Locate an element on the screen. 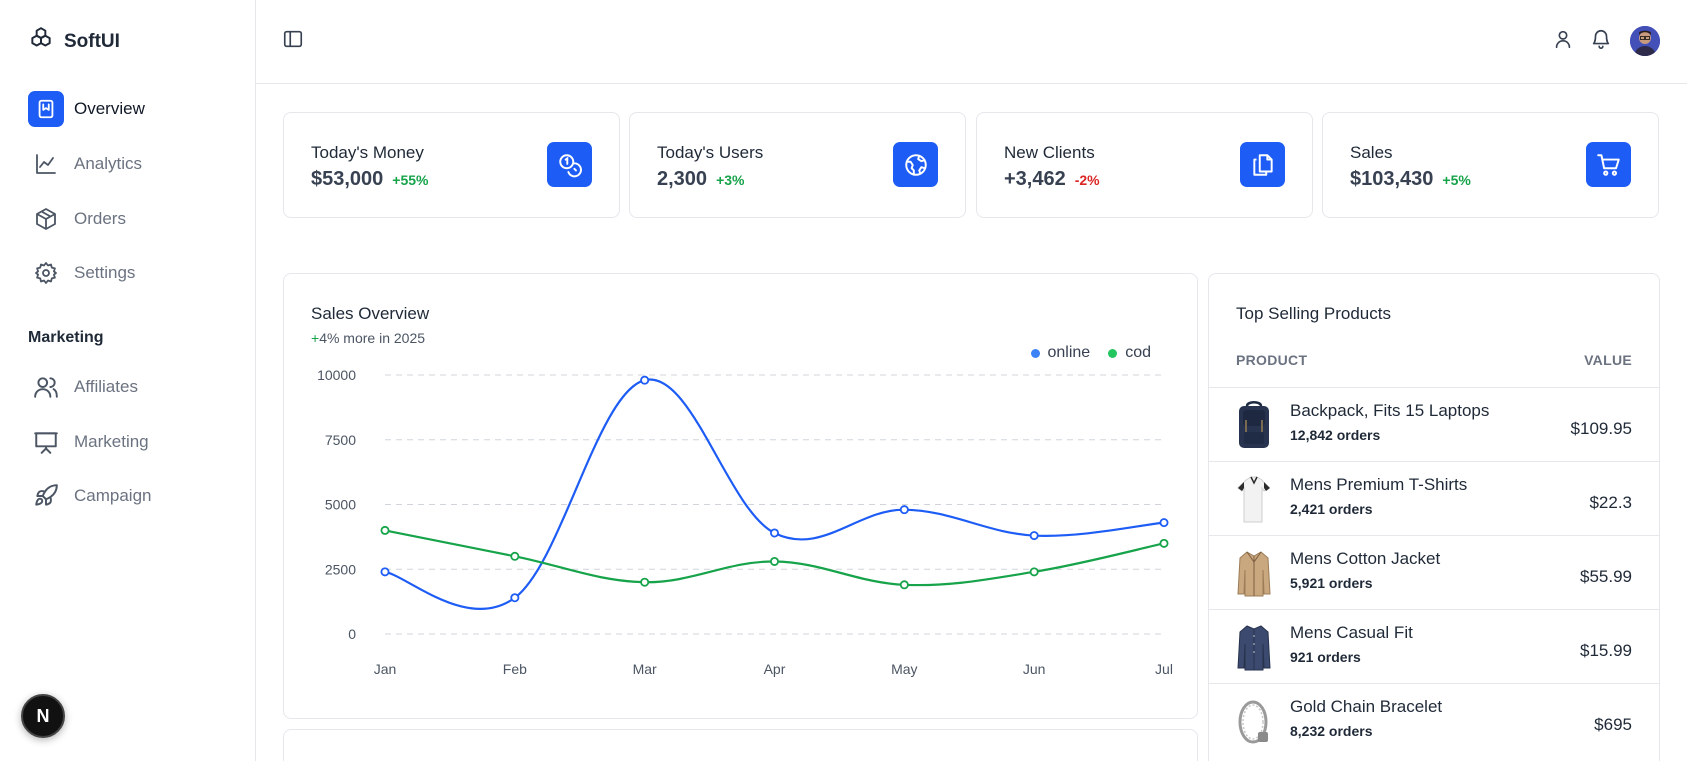 This screenshot has width=1687, height=761. y-tick-label: 5000 is located at coordinates (340, 505).